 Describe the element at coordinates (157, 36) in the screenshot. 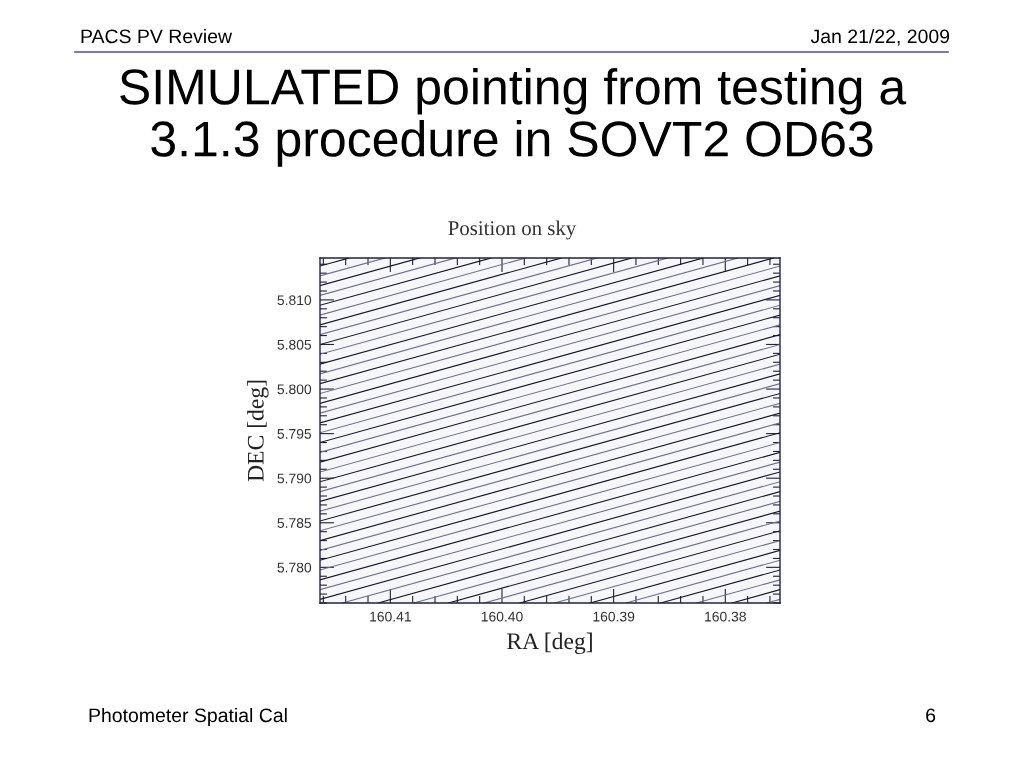

I see `text: PACS PV Review` at that location.